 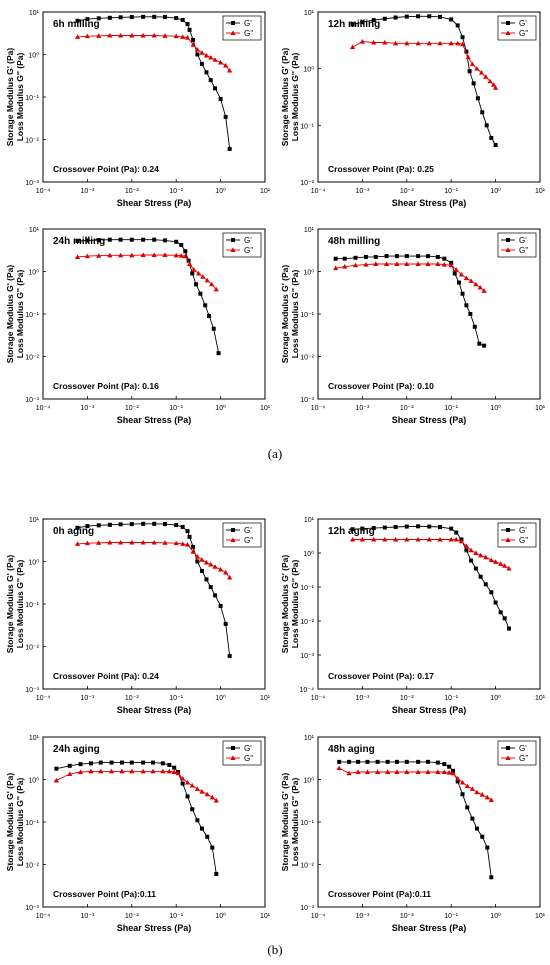 I want to click on crossover-annotation: Crossover Point (Pa):0.11, so click(x=104, y=894).